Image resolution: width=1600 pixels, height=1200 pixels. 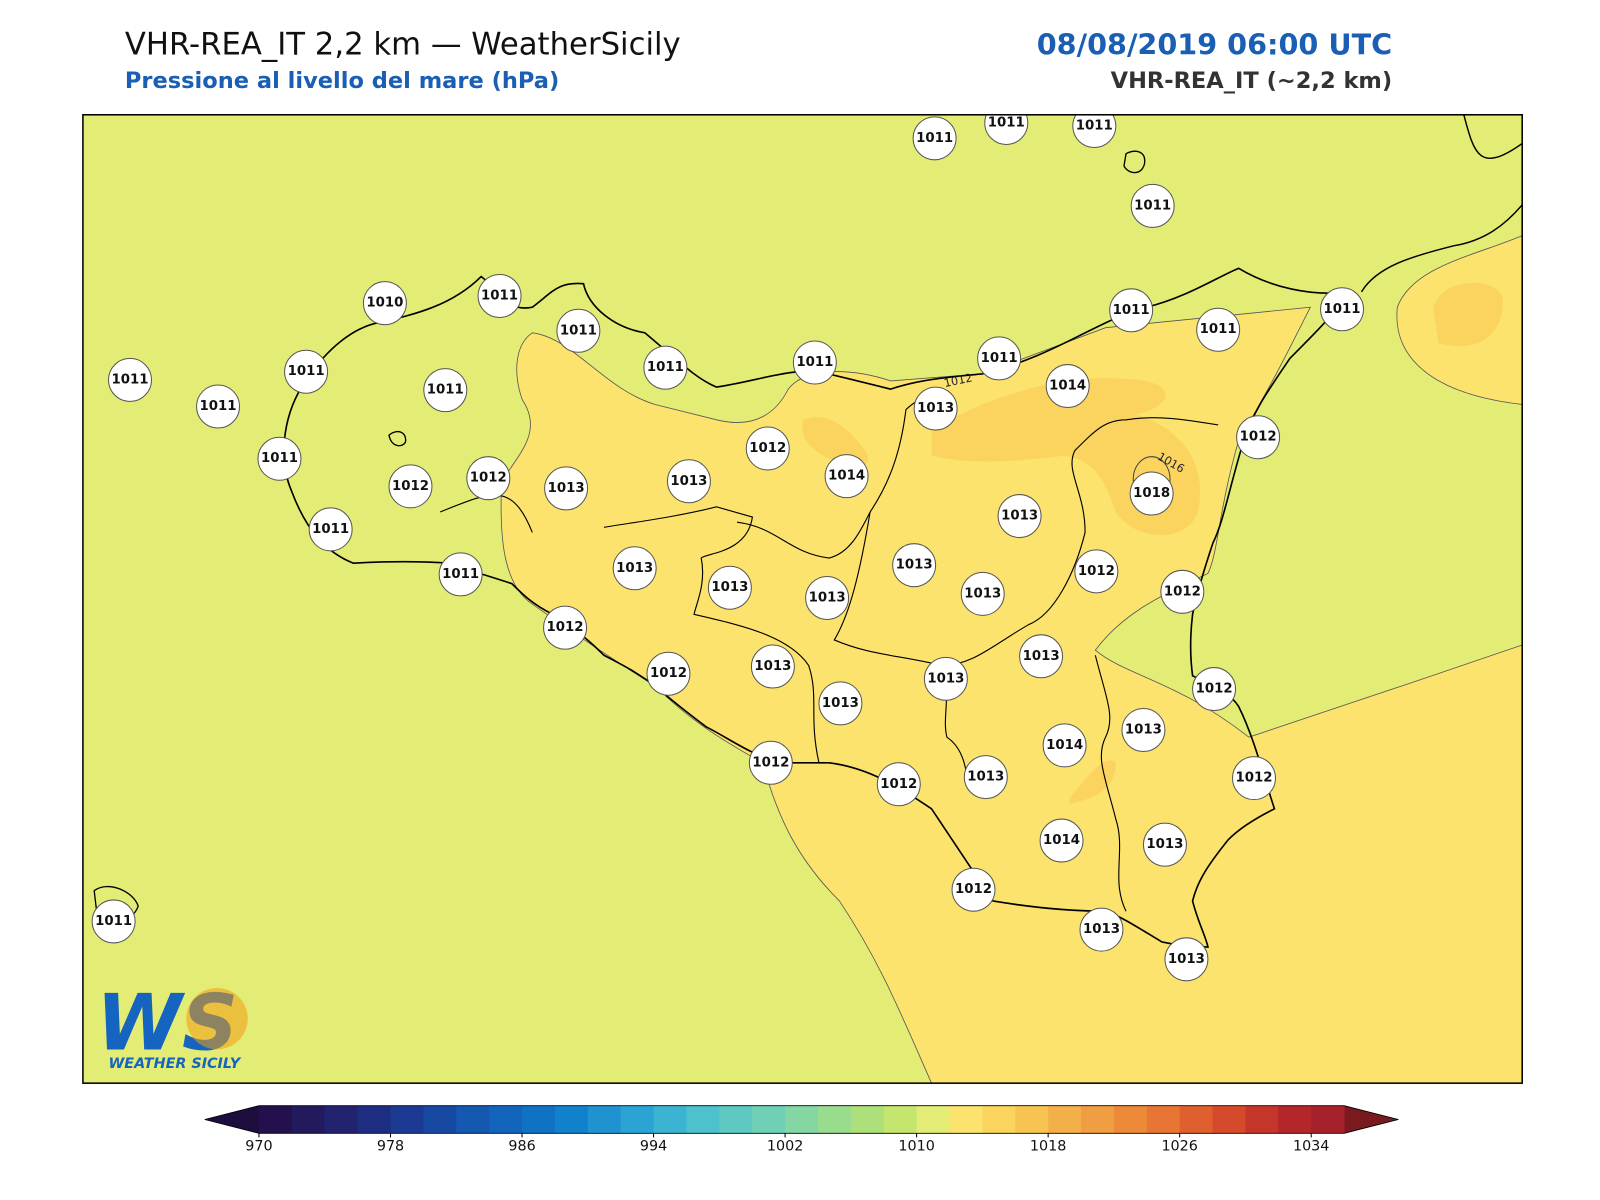 I want to click on colorbar-tick-label: 1018, so click(x=1048, y=1147).